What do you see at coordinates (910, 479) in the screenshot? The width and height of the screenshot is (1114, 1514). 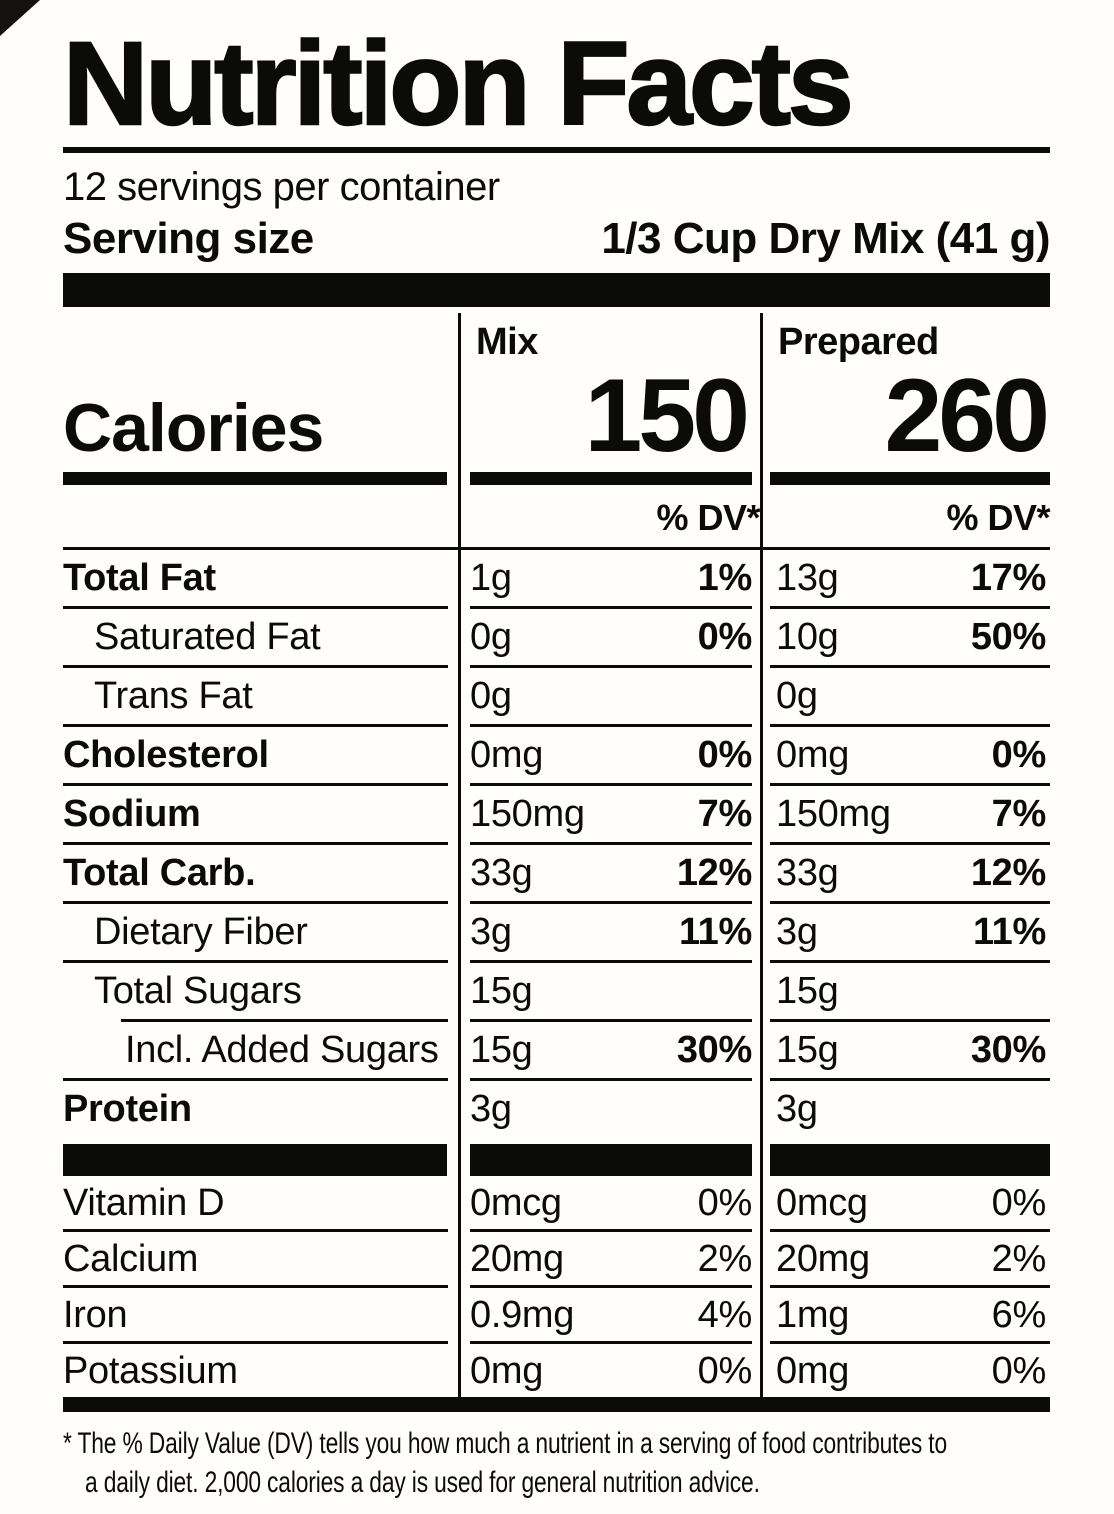 I see `calories-underline-prepared` at bounding box center [910, 479].